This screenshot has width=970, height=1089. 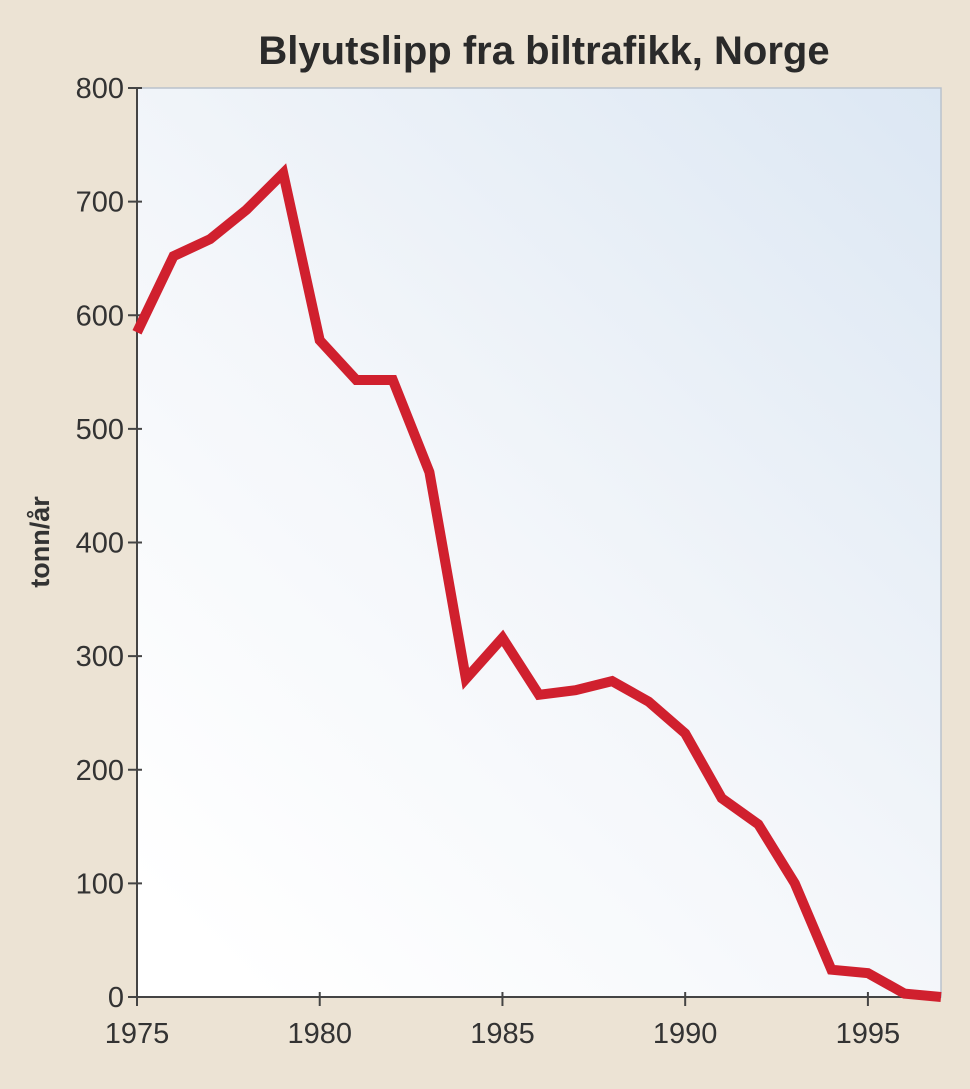 What do you see at coordinates (543, 51) in the screenshot?
I see `chart-title: Blyutslipp fra biltrafikk, Norge` at bounding box center [543, 51].